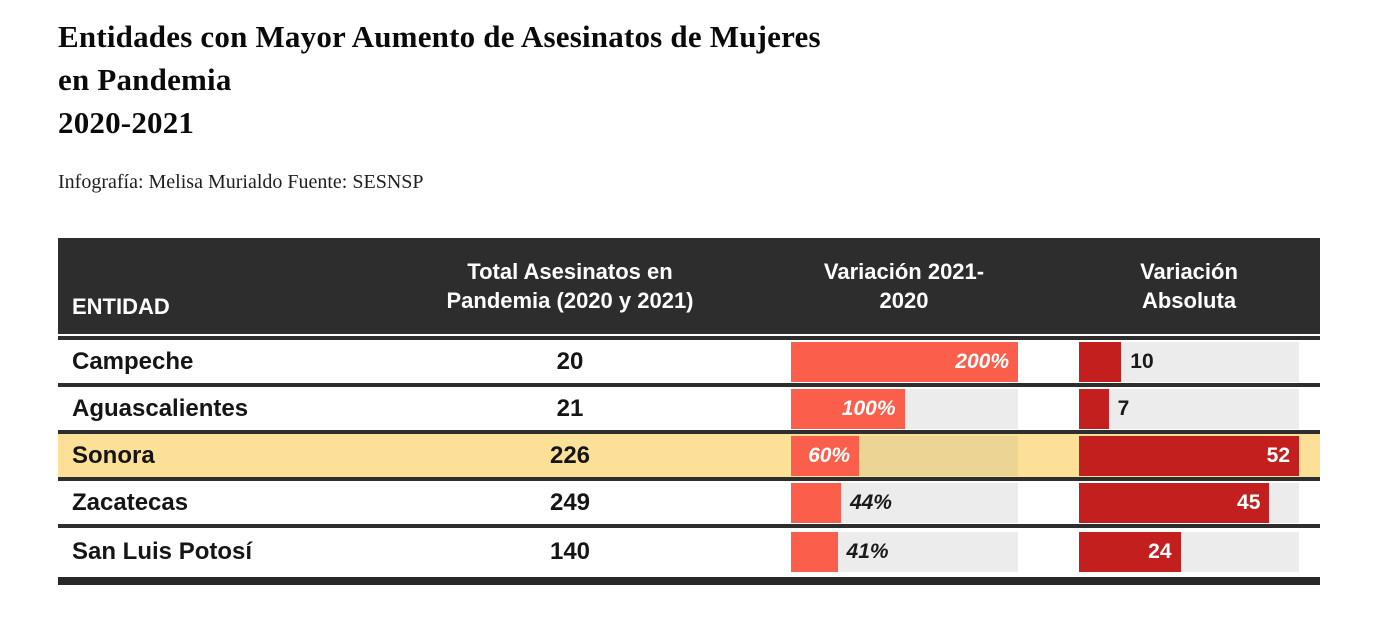 Image resolution: width=1378 pixels, height=619 pixels. I want to click on absolute-bar-track: 52, so click(1189, 455).